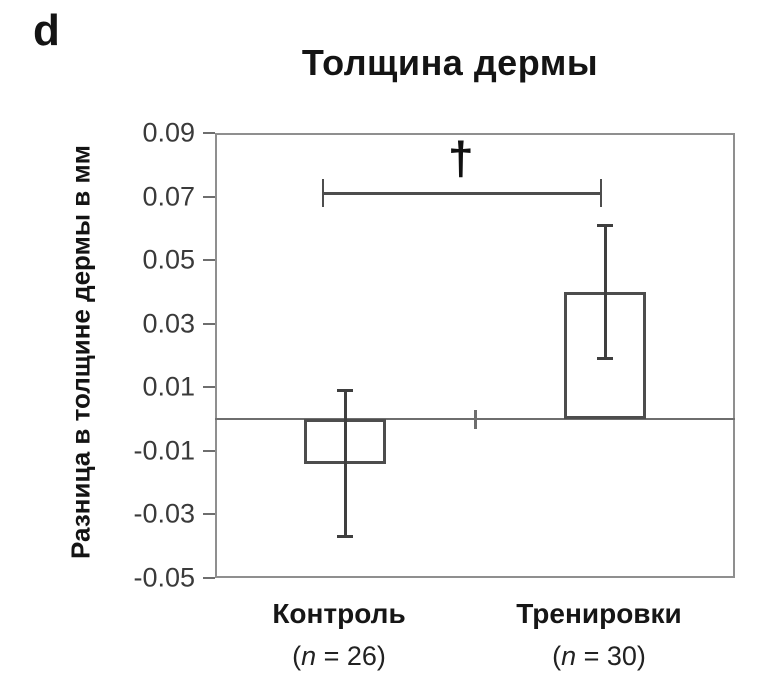 Image resolution: width=780 pixels, height=700 pixels. What do you see at coordinates (599, 613) in the screenshot?
I see `x-category-label: Тренировки` at bounding box center [599, 613].